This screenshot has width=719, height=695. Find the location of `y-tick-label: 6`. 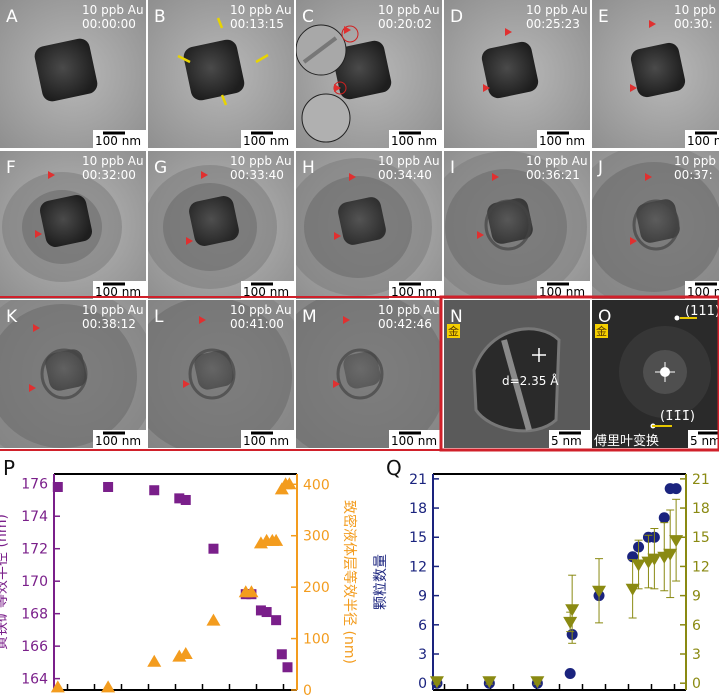

y-tick-label: 6 is located at coordinates (422, 626).